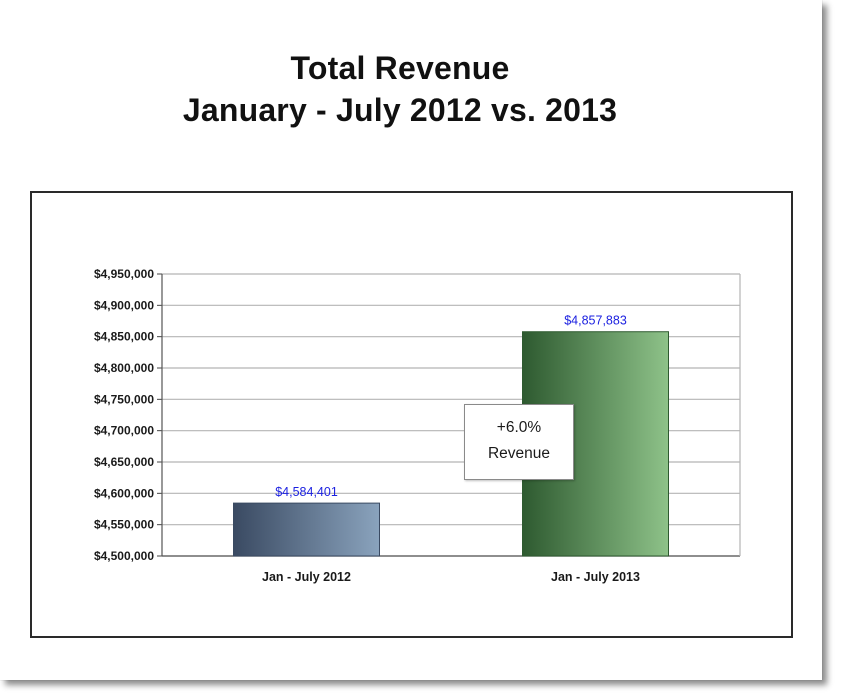  Describe the element at coordinates (400, 68) in the screenshot. I see `chart-title-line-1: Total Revenue` at that location.